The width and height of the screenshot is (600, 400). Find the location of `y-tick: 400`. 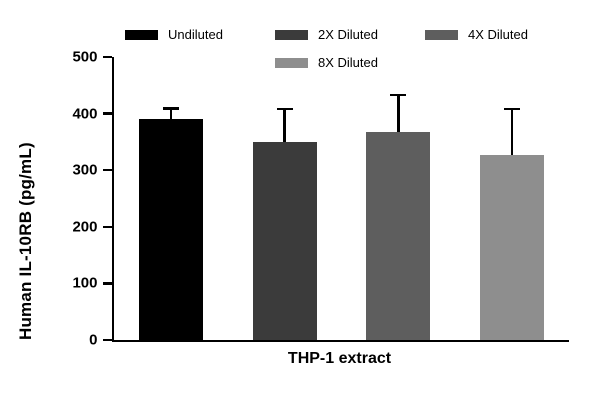

y-tick: 400 is located at coordinates (92, 113).